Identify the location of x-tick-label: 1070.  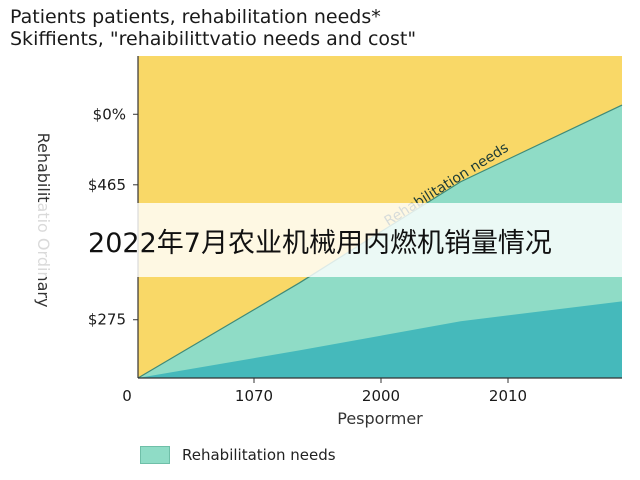
(254, 396).